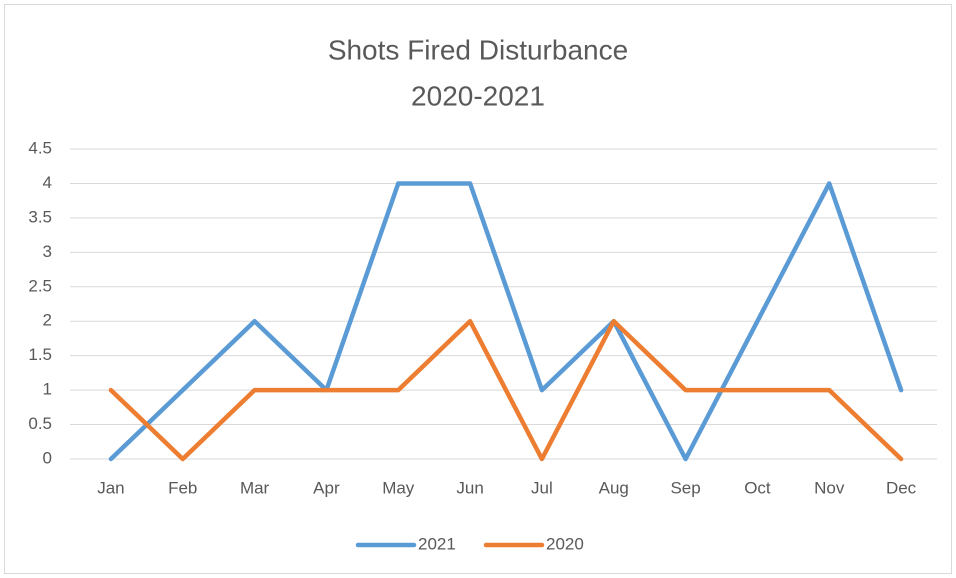 The width and height of the screenshot is (956, 578). Describe the element at coordinates (614, 487) in the screenshot. I see `x-tick-label: Aug` at that location.